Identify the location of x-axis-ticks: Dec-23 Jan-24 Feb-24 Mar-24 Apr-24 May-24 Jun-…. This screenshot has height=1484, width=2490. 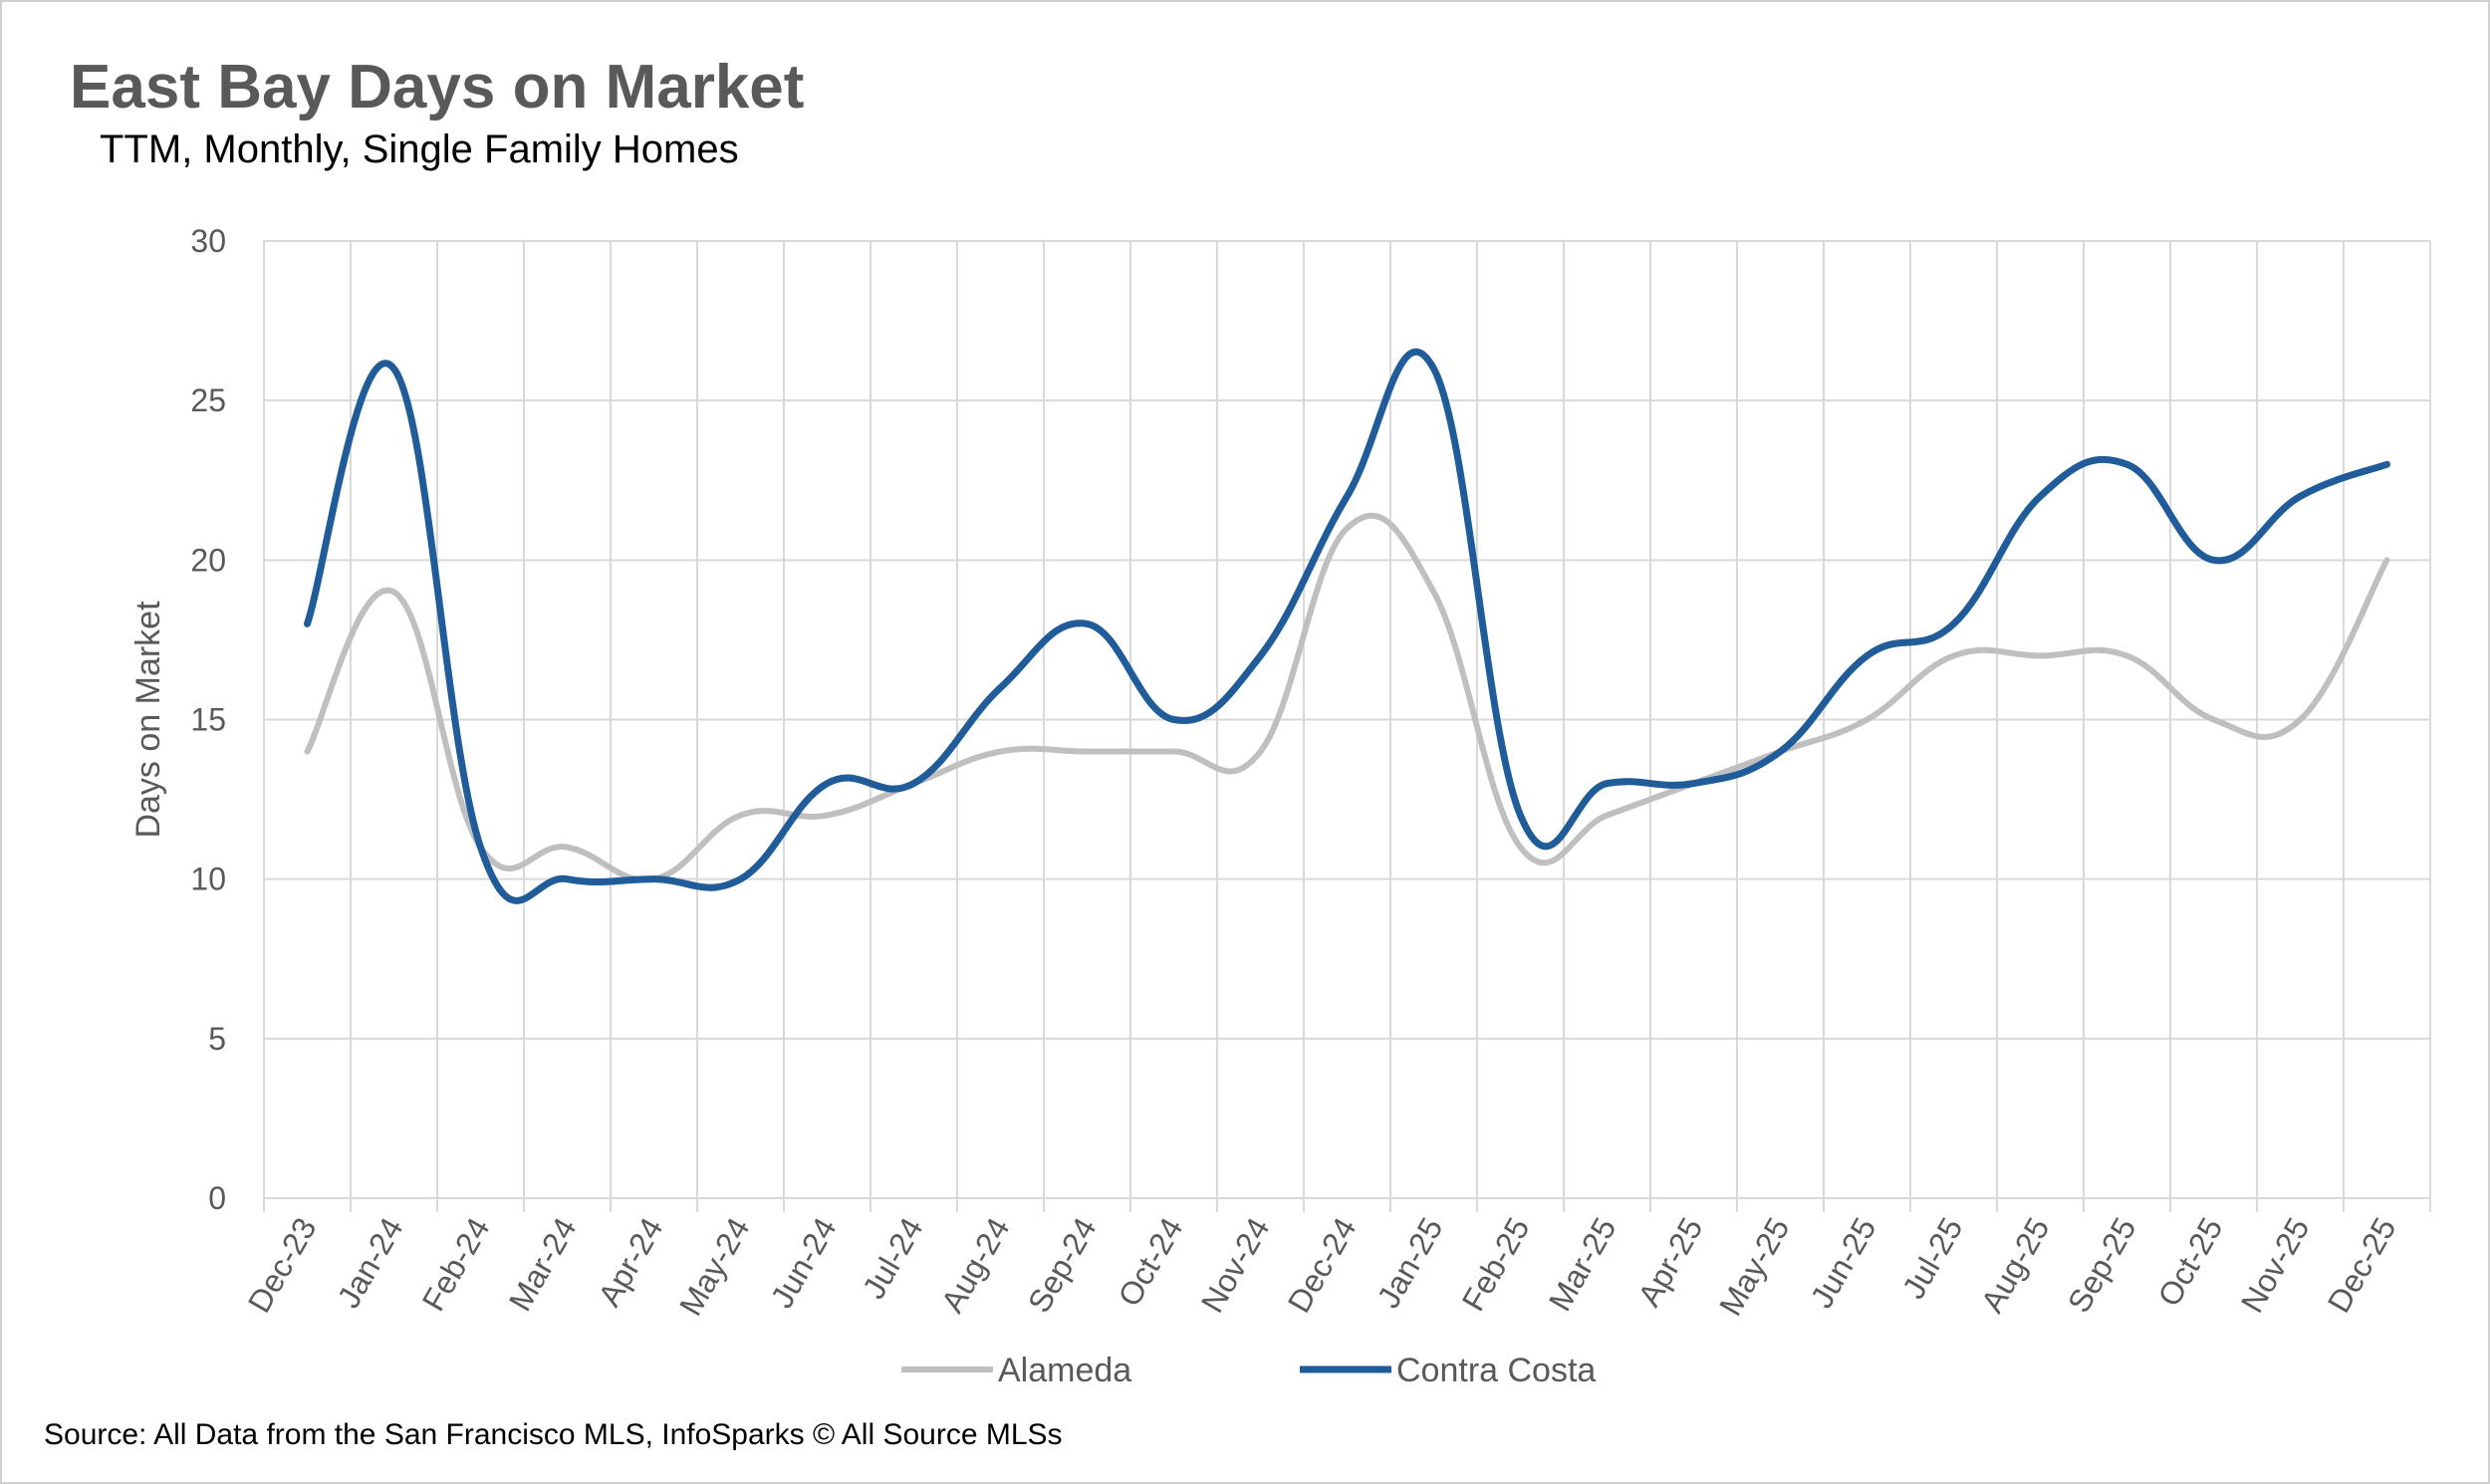
(1322, 1267).